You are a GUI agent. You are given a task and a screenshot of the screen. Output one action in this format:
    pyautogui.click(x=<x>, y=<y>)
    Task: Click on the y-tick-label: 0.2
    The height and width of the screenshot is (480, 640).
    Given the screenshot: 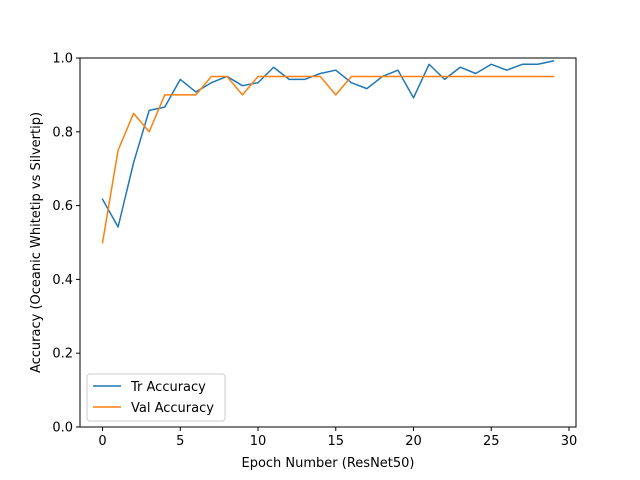 What is the action you would take?
    pyautogui.click(x=62, y=354)
    